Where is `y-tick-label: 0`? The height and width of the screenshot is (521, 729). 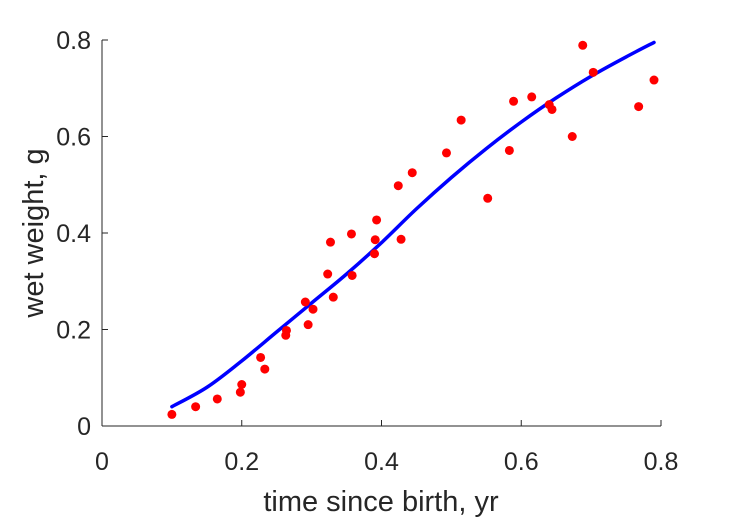
y-tick-label: 0 is located at coordinates (84, 427).